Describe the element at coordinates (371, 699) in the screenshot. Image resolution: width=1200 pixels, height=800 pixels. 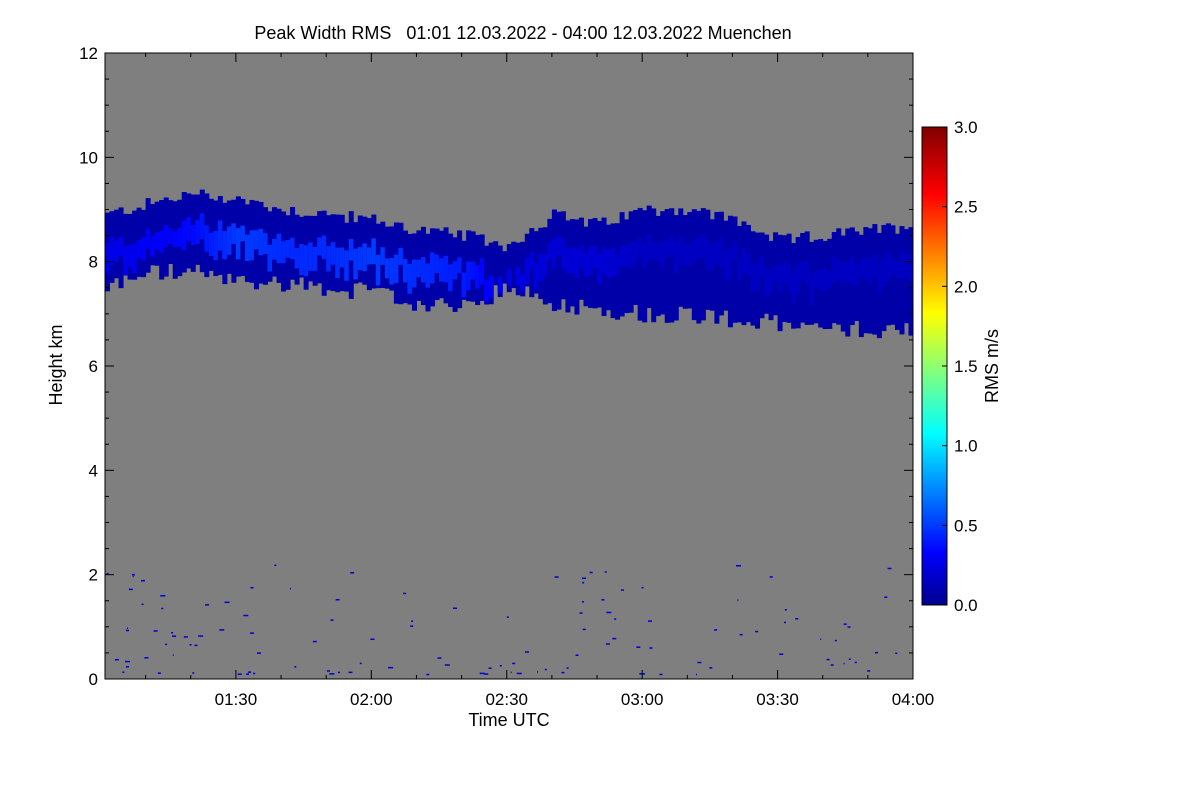
I see `x-tick-label: 02:00` at that location.